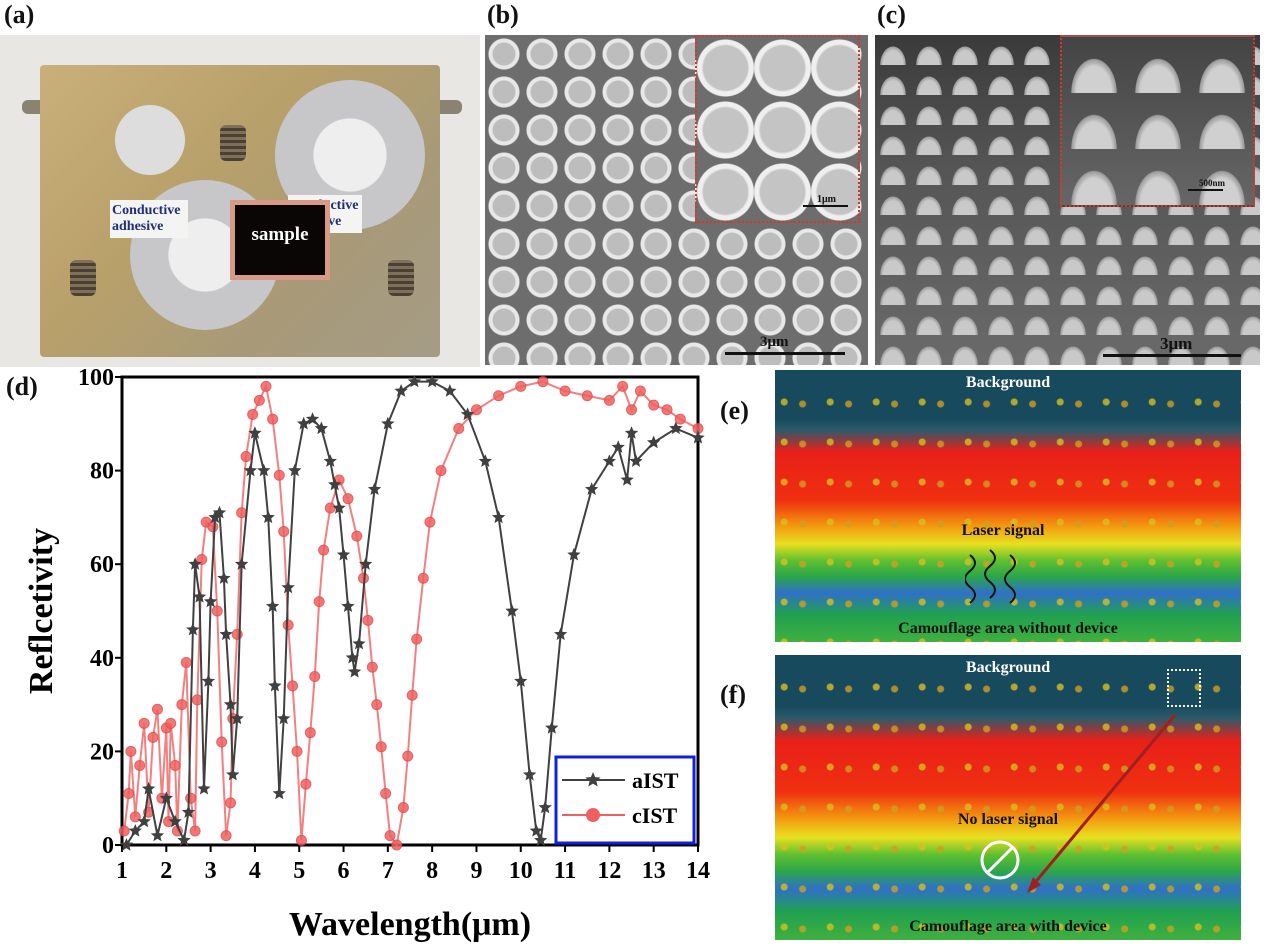 The image size is (1267, 950). I want to click on x-tick-label: 3, so click(211, 871).